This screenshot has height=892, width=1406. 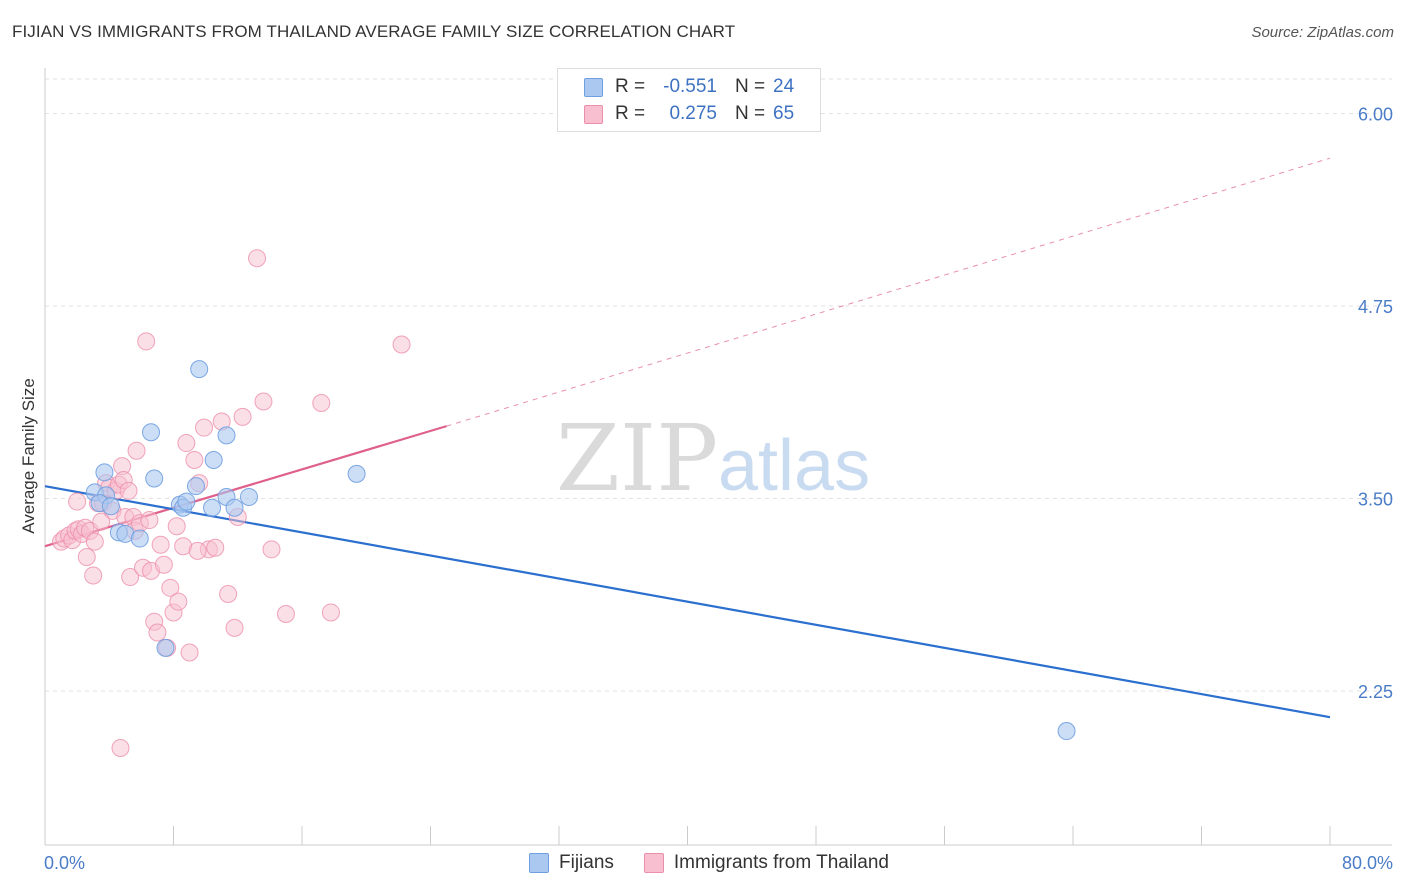 I want to click on correlation-legend: R = -0.551 N = 24 R = 0.275 N = 65, so click(x=689, y=100).